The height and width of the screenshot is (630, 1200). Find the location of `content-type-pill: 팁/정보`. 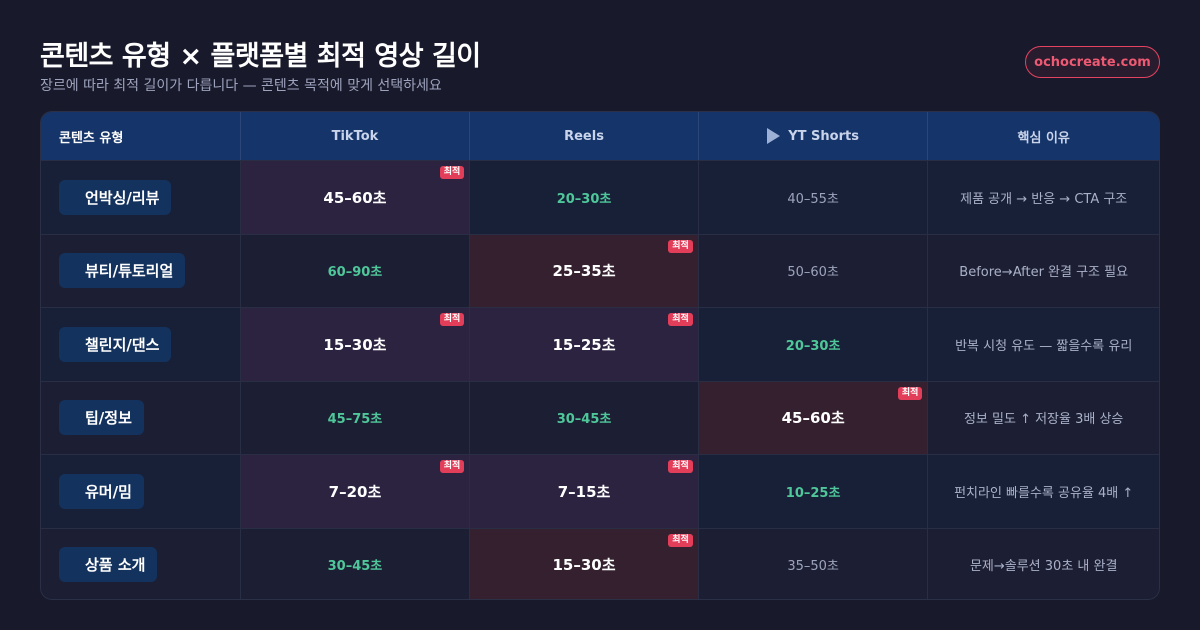

content-type-pill: 팁/정보 is located at coordinates (101, 418).